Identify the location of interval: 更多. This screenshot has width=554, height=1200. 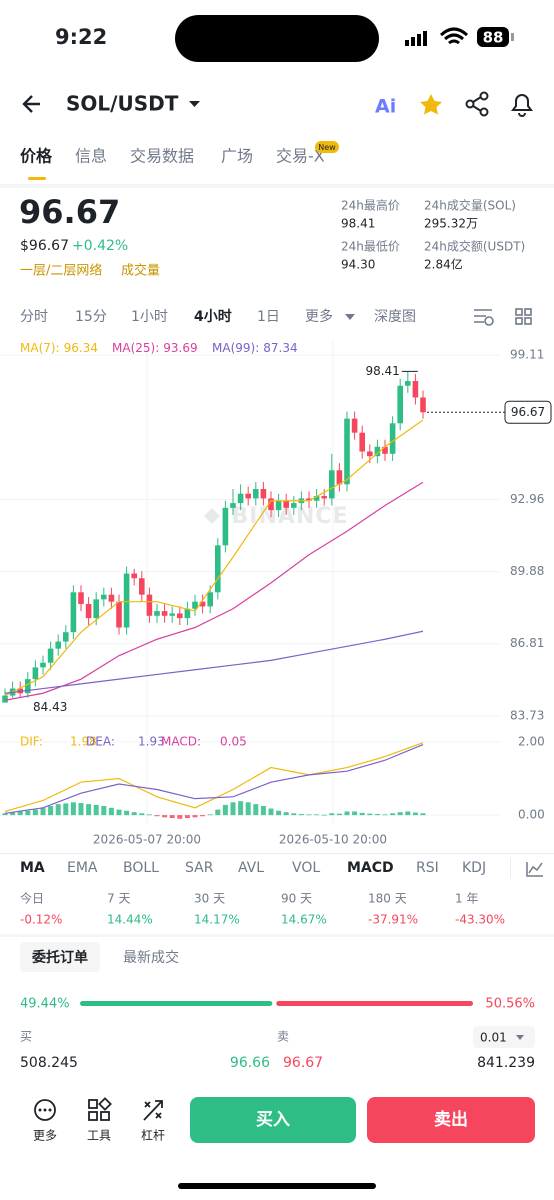
(319, 316).